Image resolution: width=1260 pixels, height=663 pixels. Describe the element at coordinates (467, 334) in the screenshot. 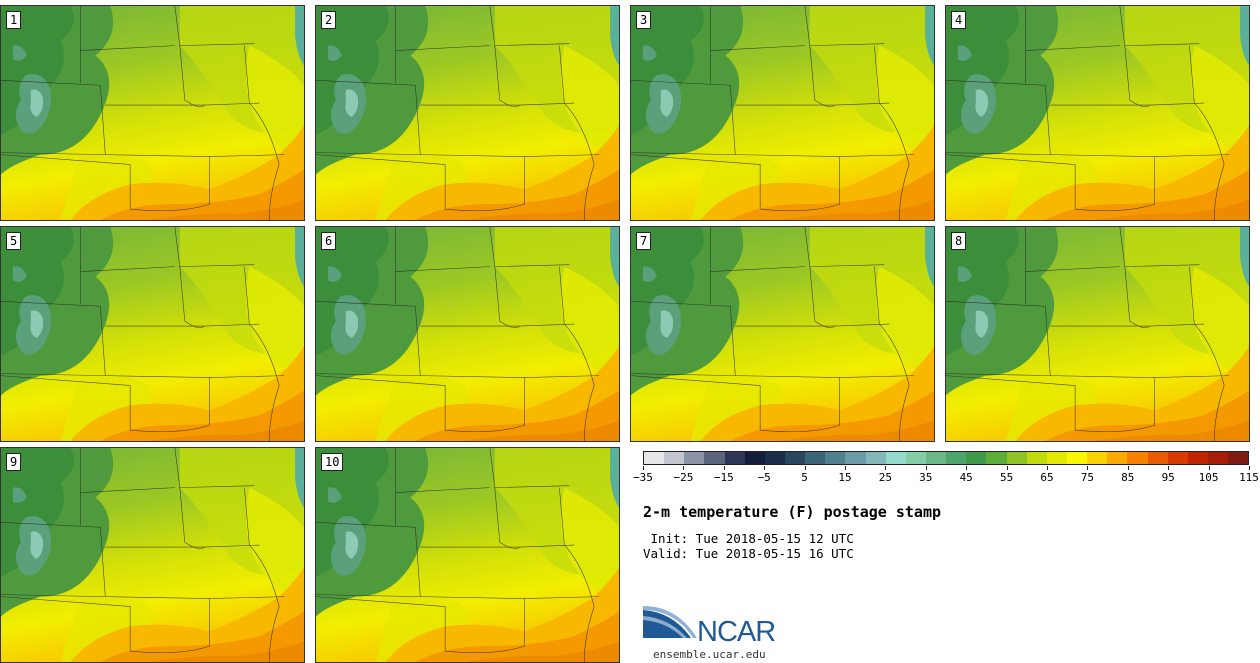

I see `map-panel: 6` at that location.